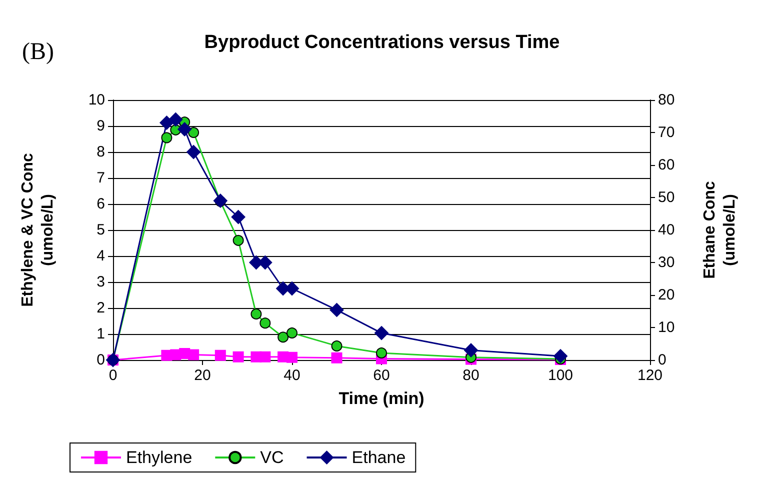 The image size is (764, 482). I want to click on x-tick-label: 100, so click(561, 375).